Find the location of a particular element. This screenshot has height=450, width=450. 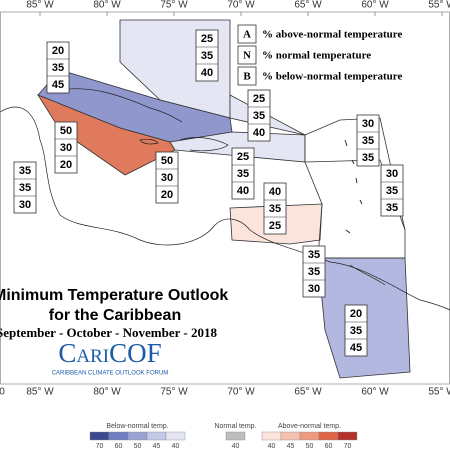

legend-tick: 45 is located at coordinates (157, 446).